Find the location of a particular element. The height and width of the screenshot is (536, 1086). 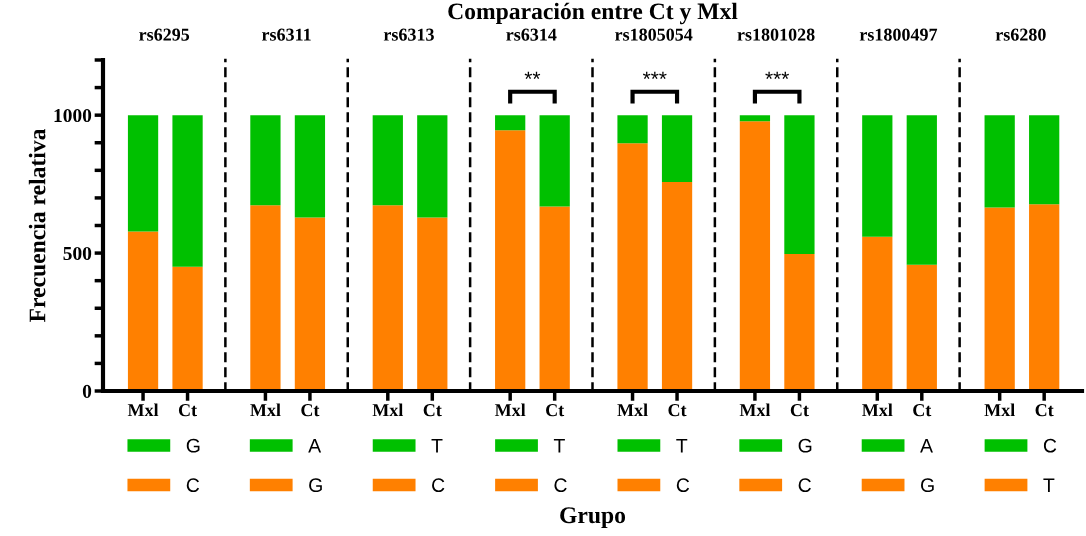

chart-title: rs6311 is located at coordinates (286, 34).